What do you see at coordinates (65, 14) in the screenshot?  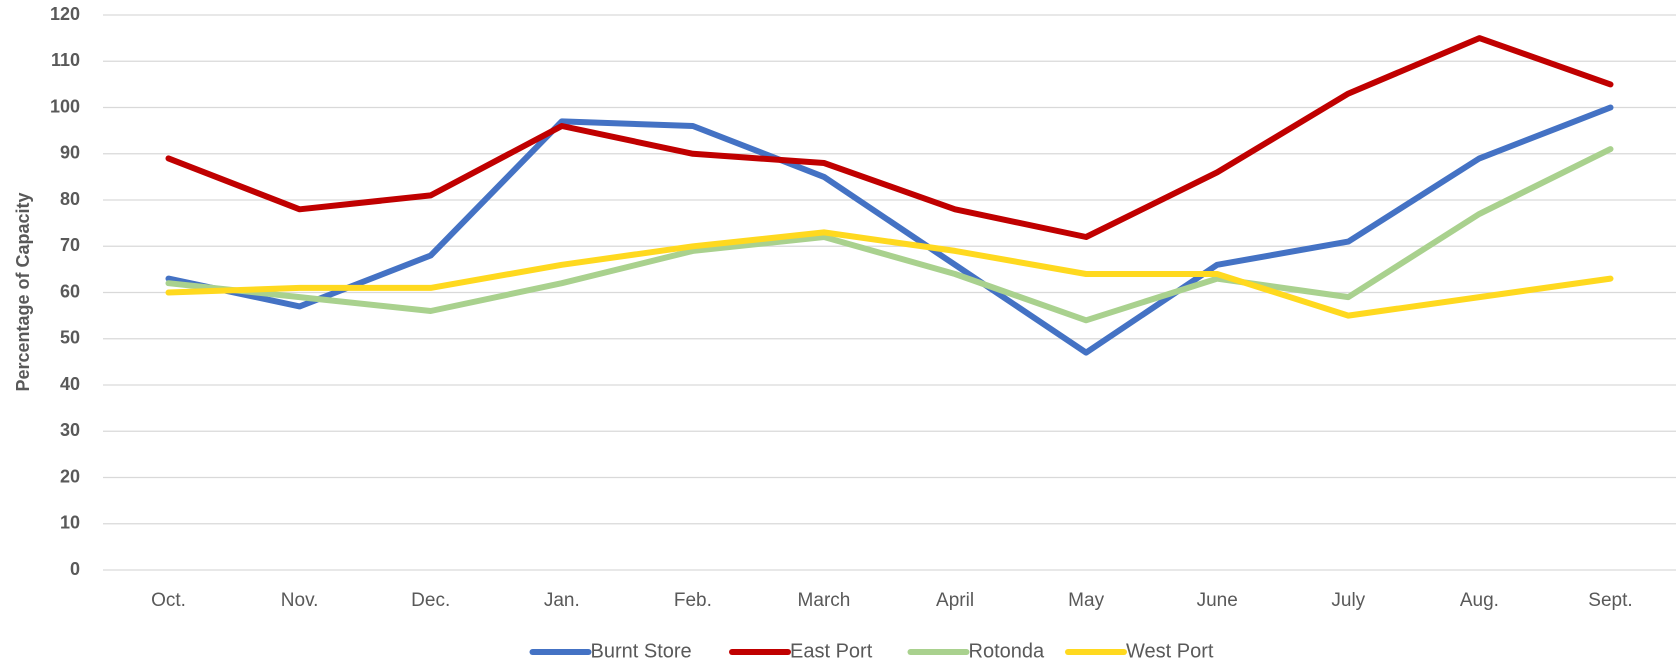 I see `y-tick-label: 120` at bounding box center [65, 14].